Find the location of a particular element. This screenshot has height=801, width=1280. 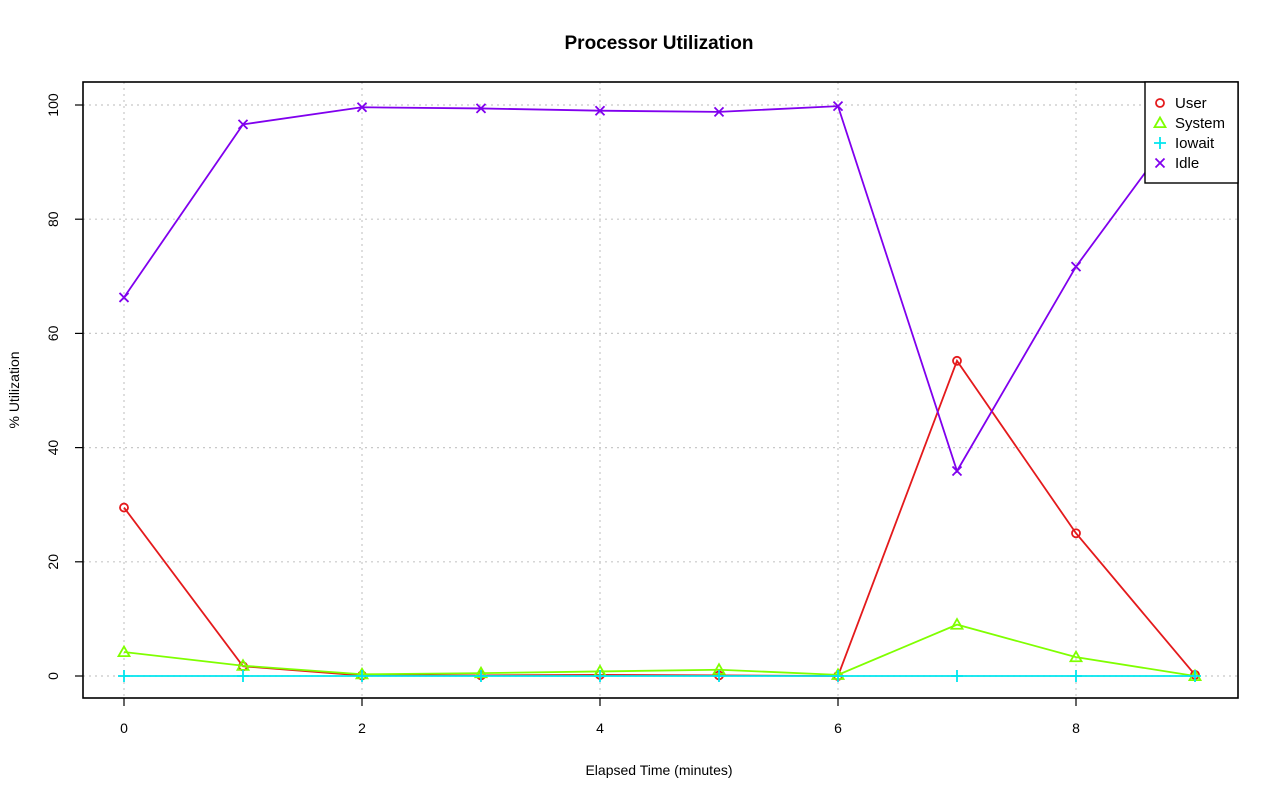

y-tick-label: 80 is located at coordinates (53, 219).